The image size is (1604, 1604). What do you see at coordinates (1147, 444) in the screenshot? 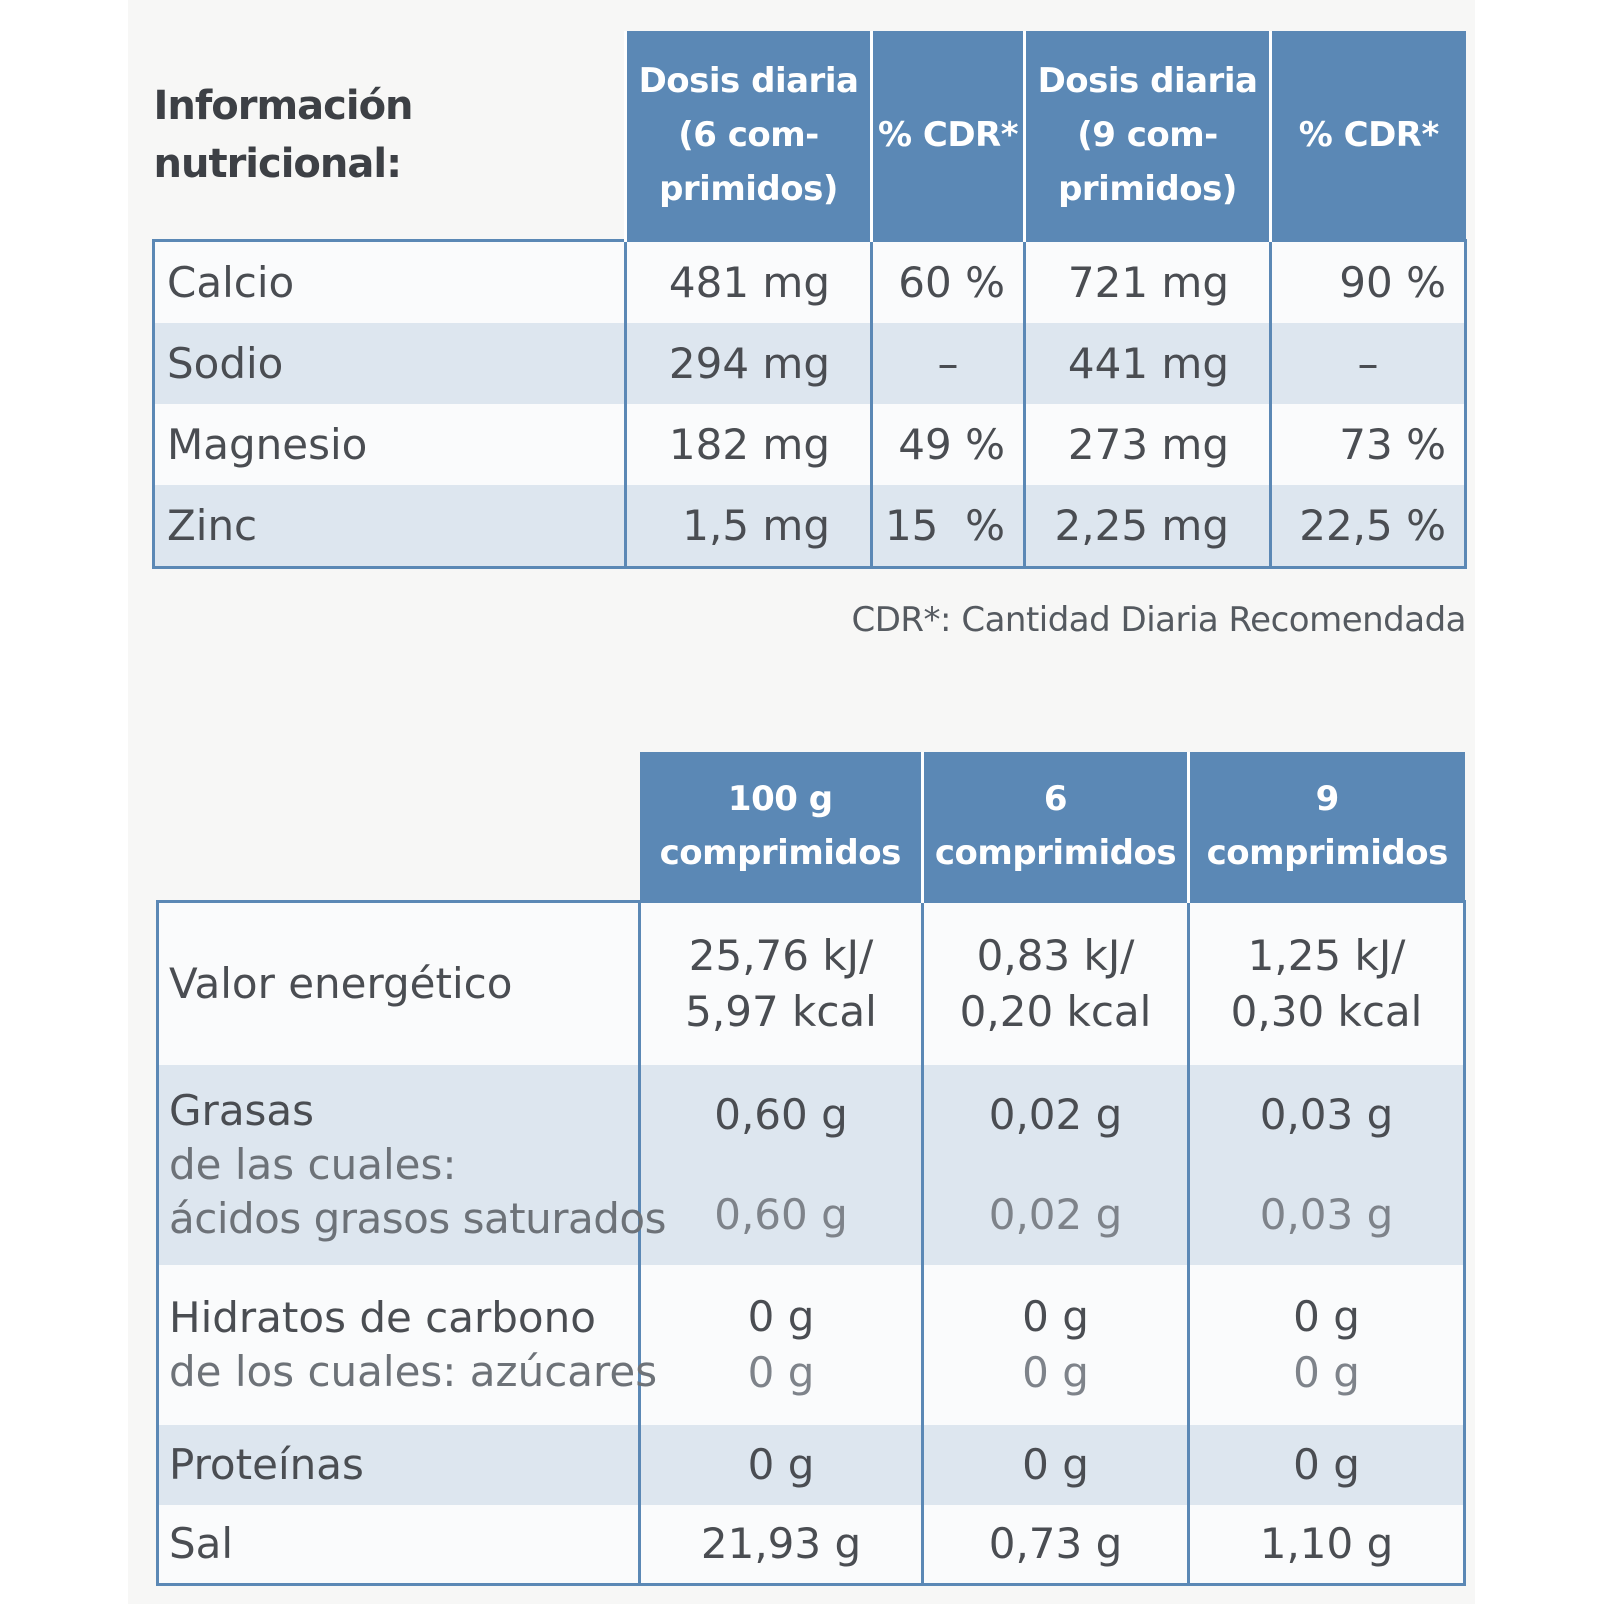
I see `dose-9: 273 mg` at bounding box center [1147, 444].